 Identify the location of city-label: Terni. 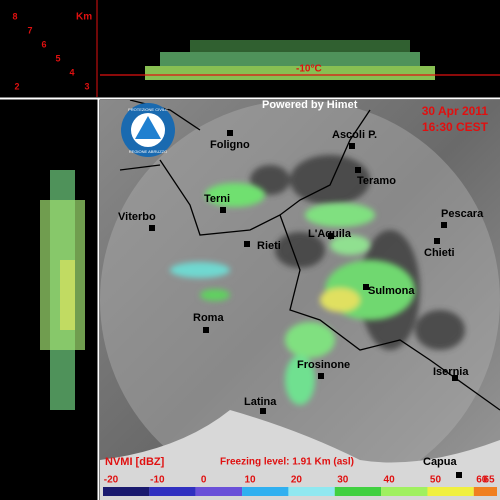
(217, 199).